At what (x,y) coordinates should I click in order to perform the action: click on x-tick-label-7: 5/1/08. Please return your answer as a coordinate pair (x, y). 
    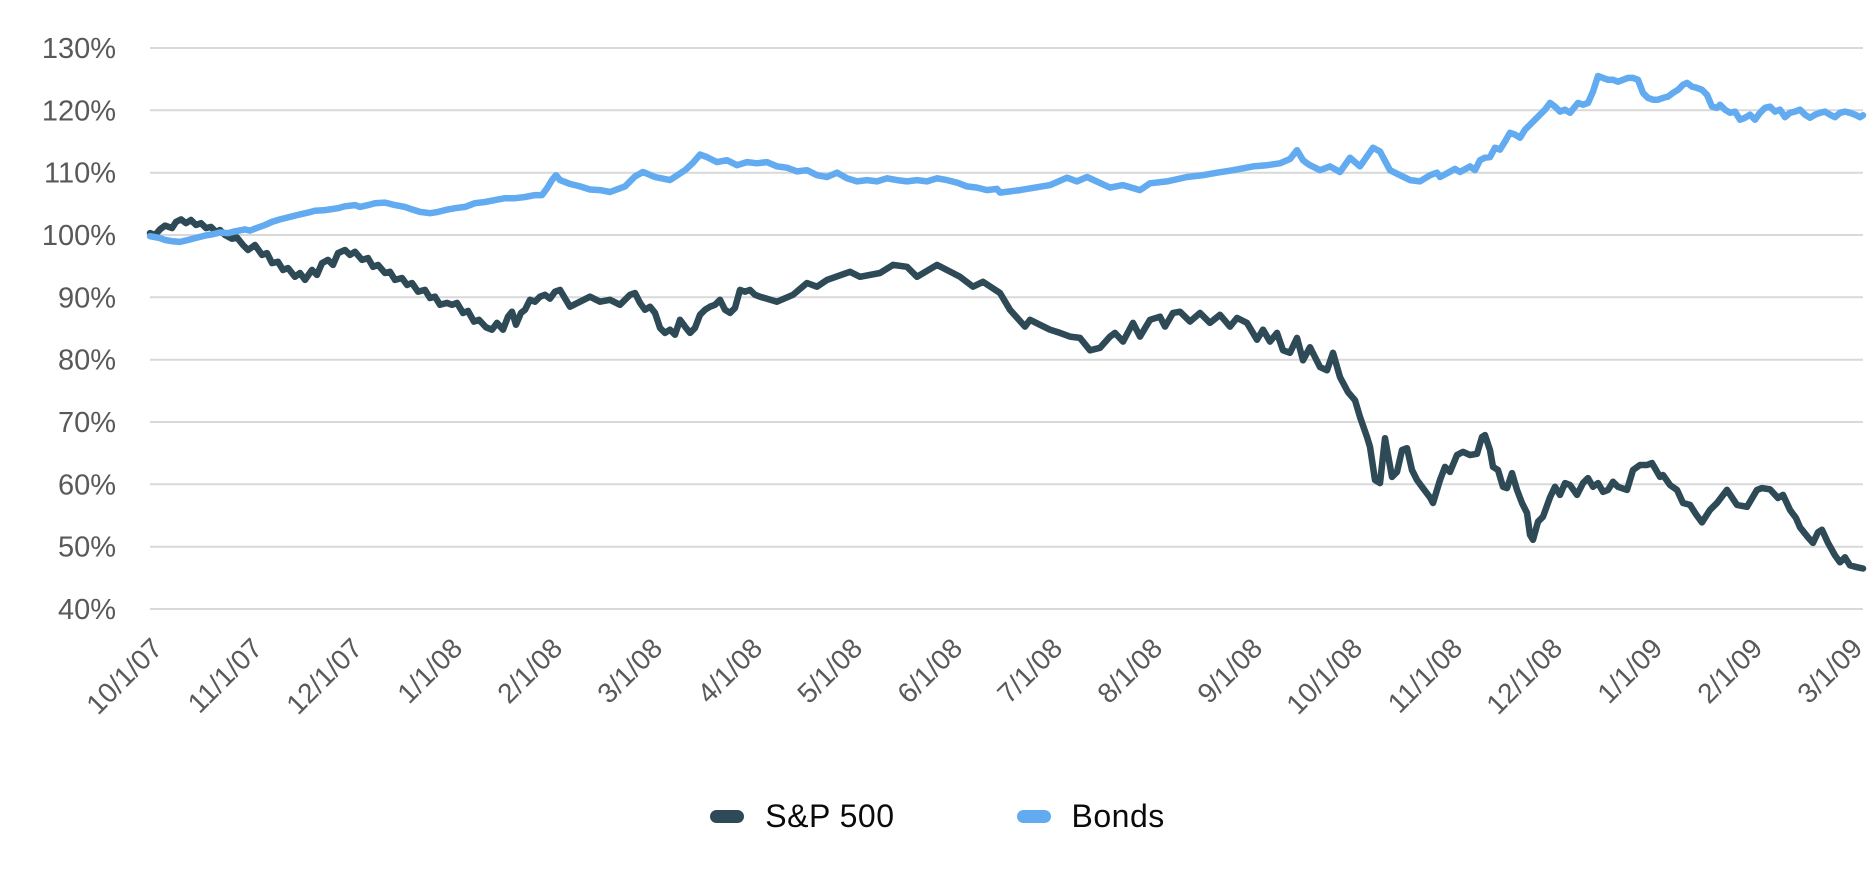
    Looking at the image, I should click on (829, 670).